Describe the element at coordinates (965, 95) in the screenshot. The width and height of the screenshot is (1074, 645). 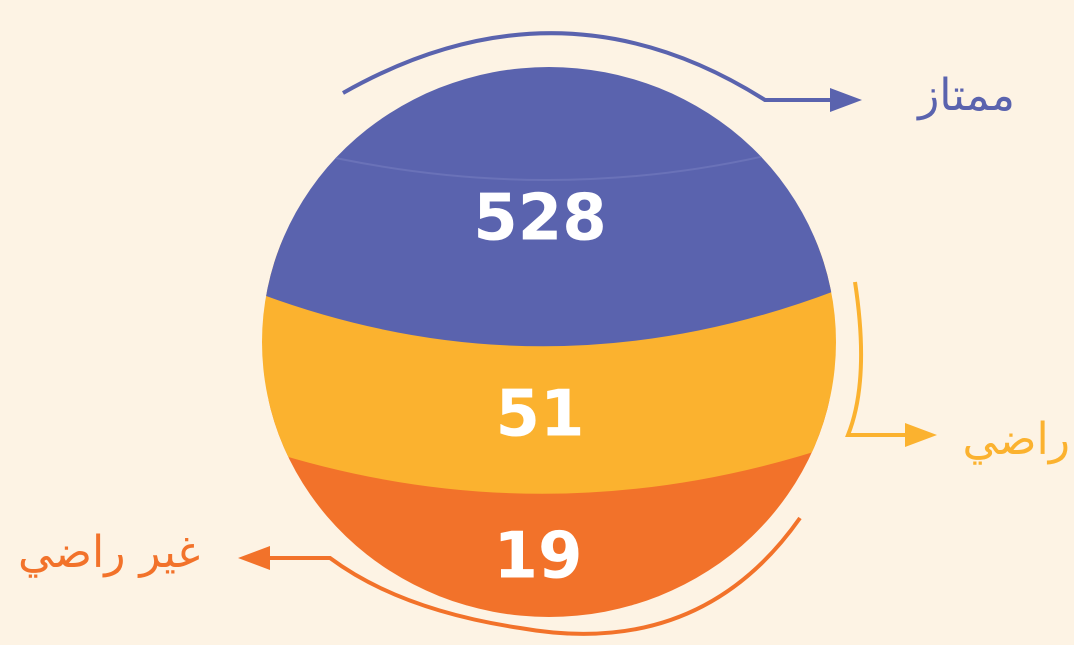
I see `label: ممتاز` at that location.